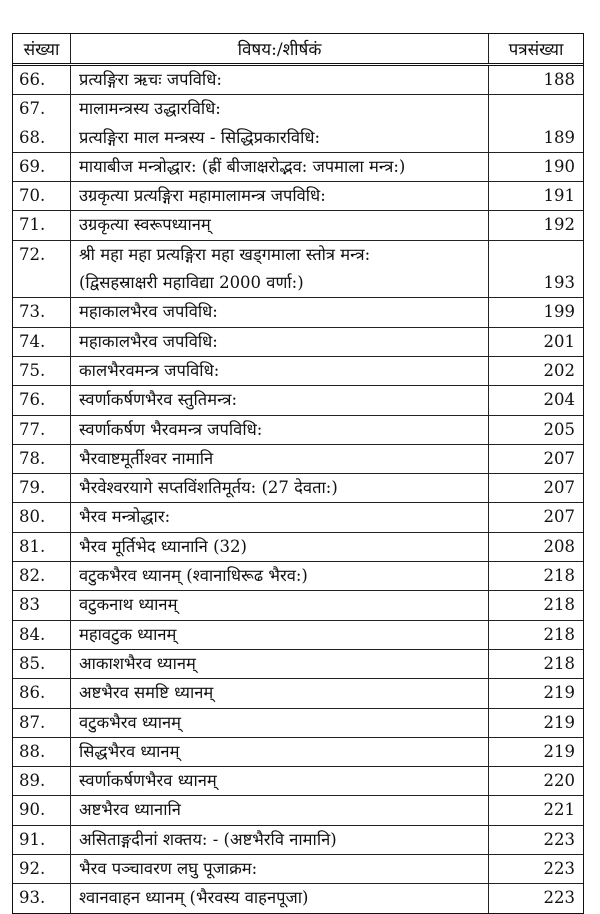  What do you see at coordinates (191, 283) in the screenshot?
I see `entry-title: (द्विसहस्राक्षरी महाविद्या 2000 वर्णा:)` at bounding box center [191, 283].